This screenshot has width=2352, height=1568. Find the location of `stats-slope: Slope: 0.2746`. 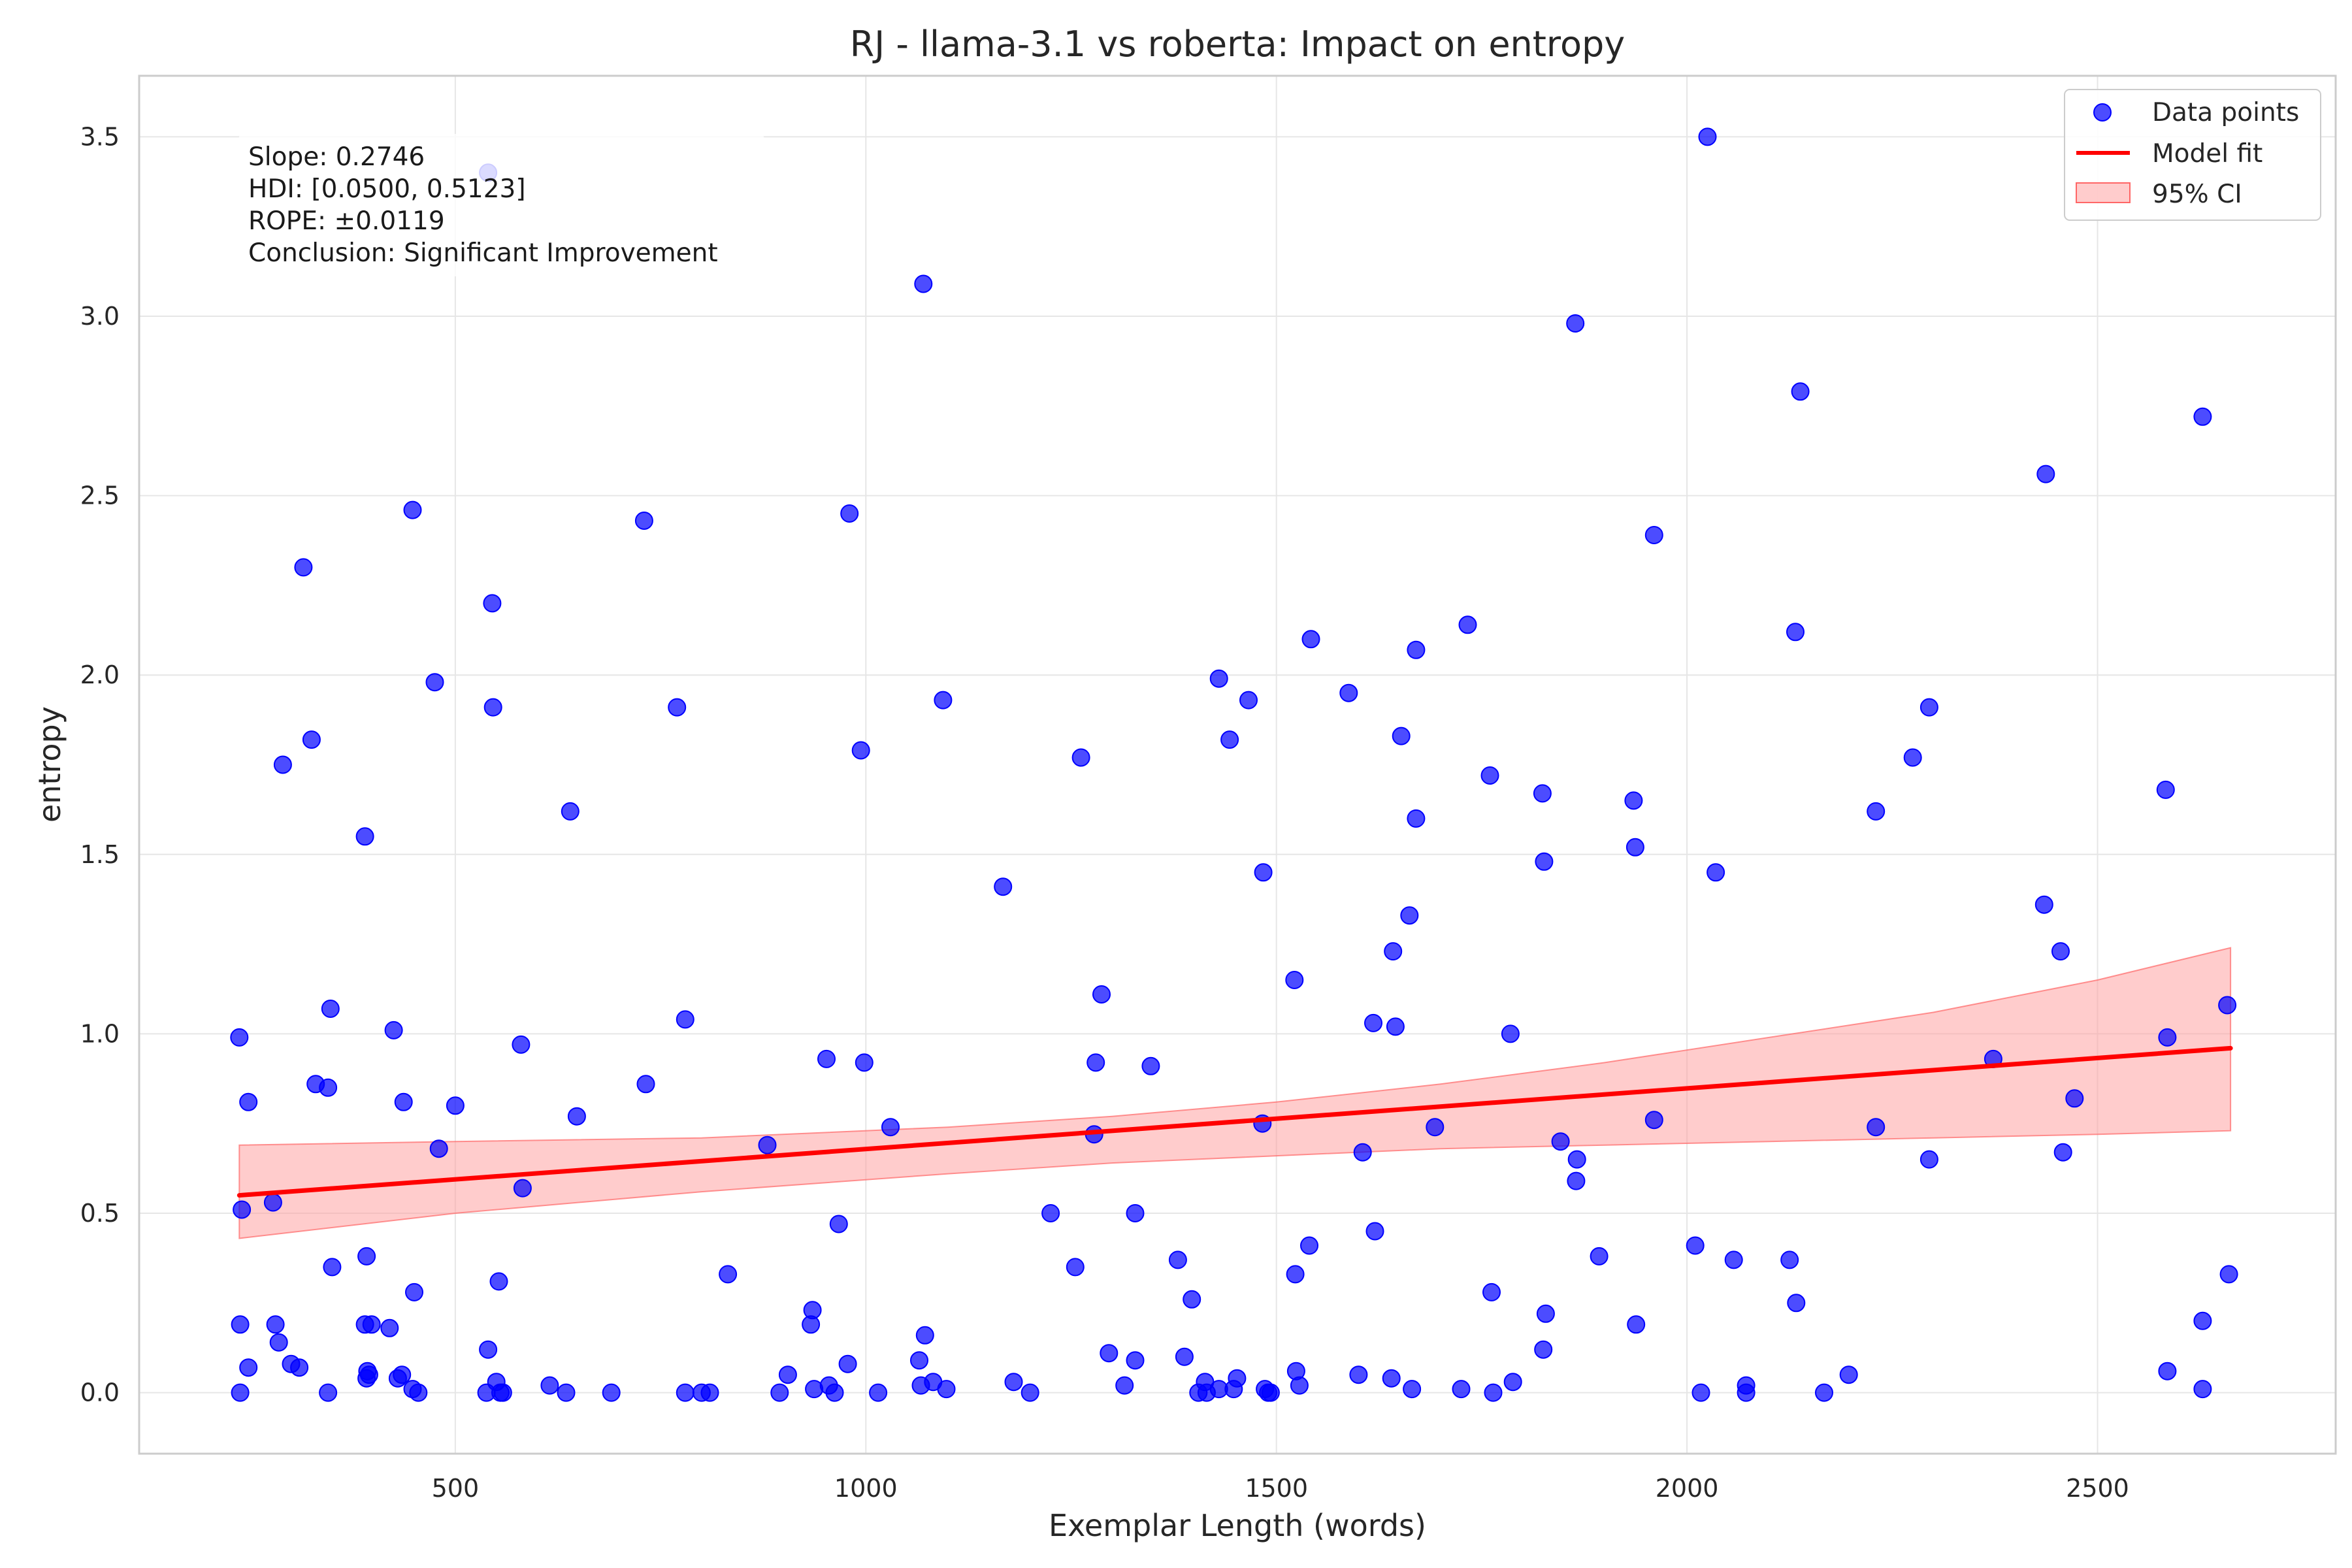

stats-slope: Slope: 0.2746 is located at coordinates (336, 157).